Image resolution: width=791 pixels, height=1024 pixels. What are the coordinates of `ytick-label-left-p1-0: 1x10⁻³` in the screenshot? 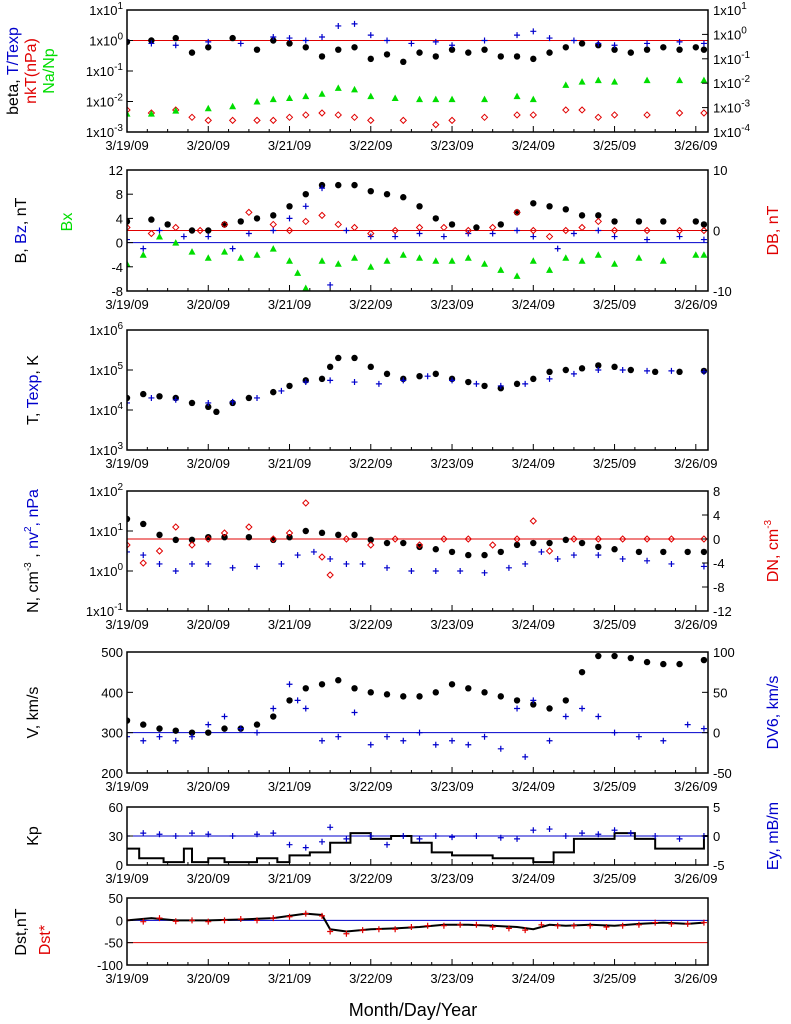 It's located at (105, 131).